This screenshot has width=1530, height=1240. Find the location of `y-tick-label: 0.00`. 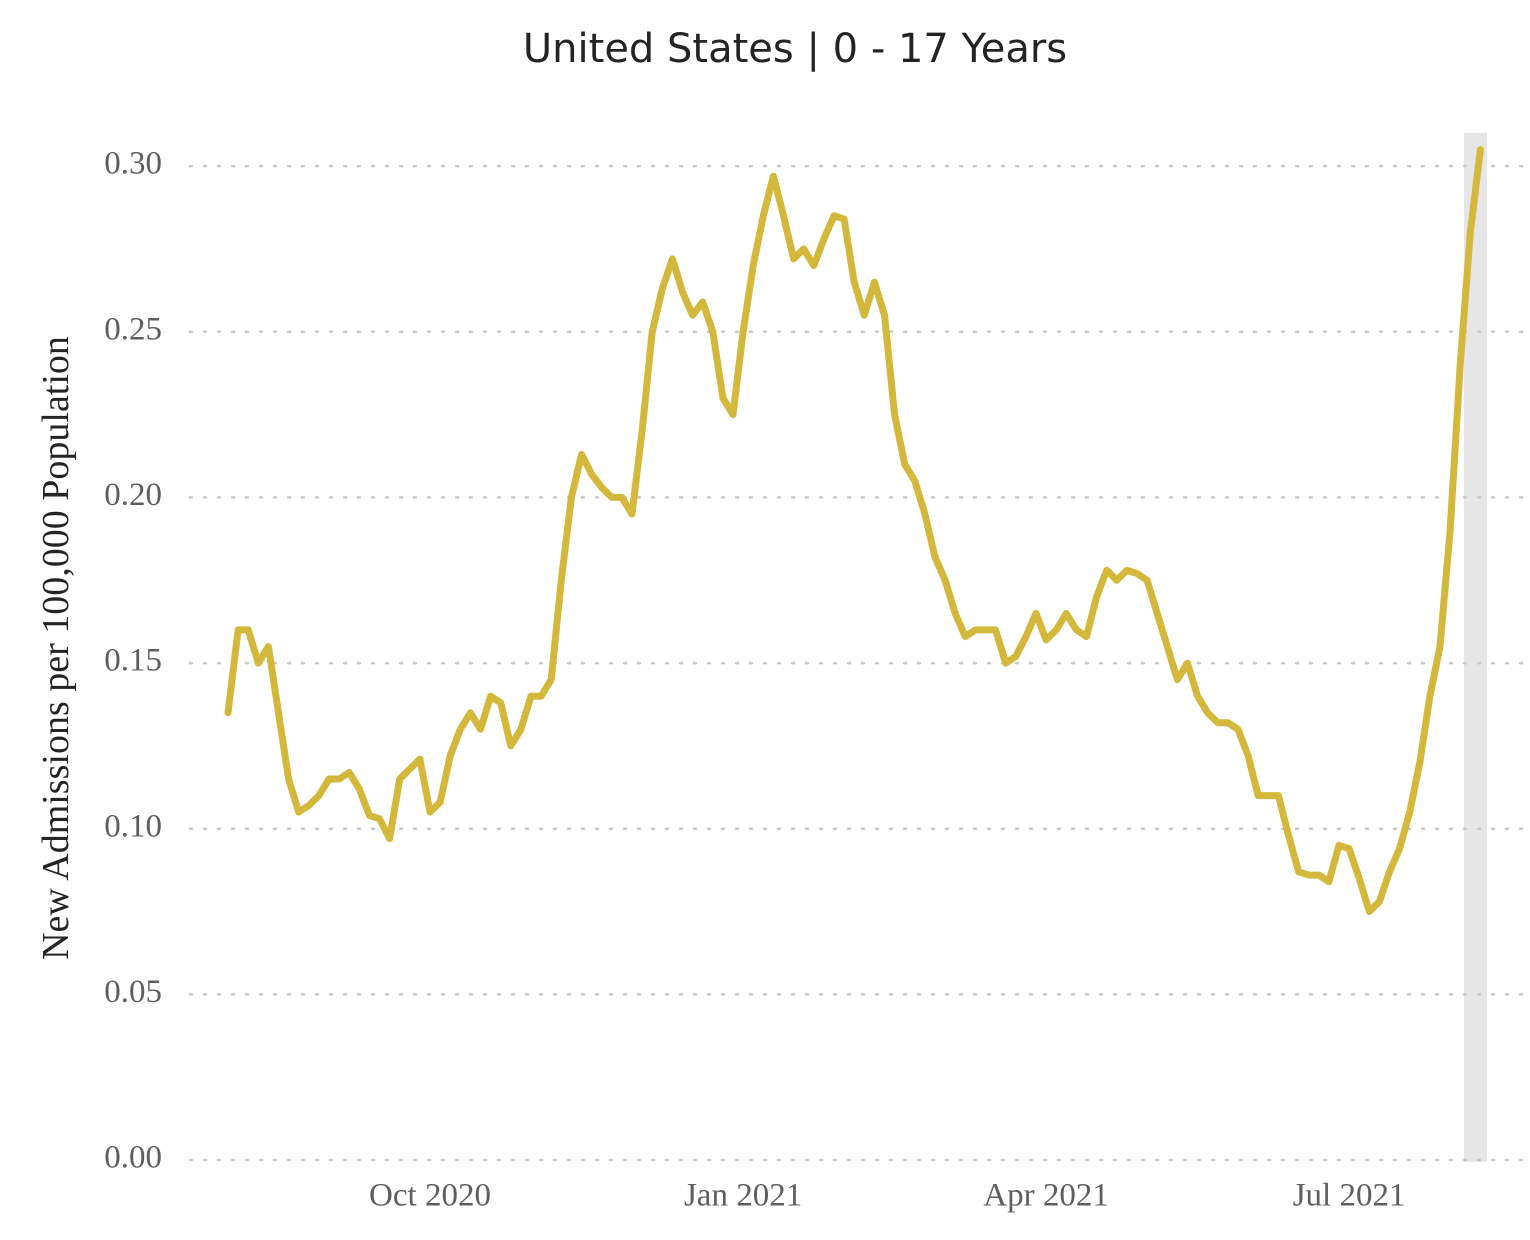

y-tick-label: 0.00 is located at coordinates (133, 1158).